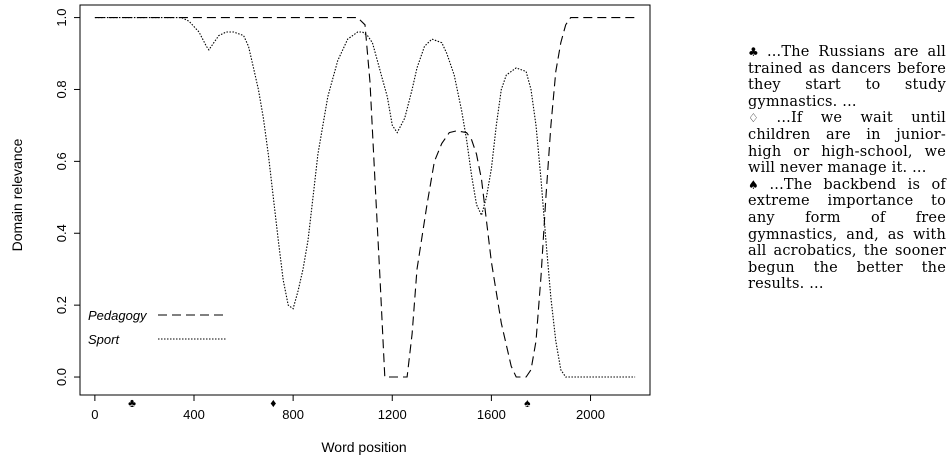 This screenshot has height=459, width=947. What do you see at coordinates (61, 377) in the screenshot?
I see `y-tick-label: 0.0` at bounding box center [61, 377].